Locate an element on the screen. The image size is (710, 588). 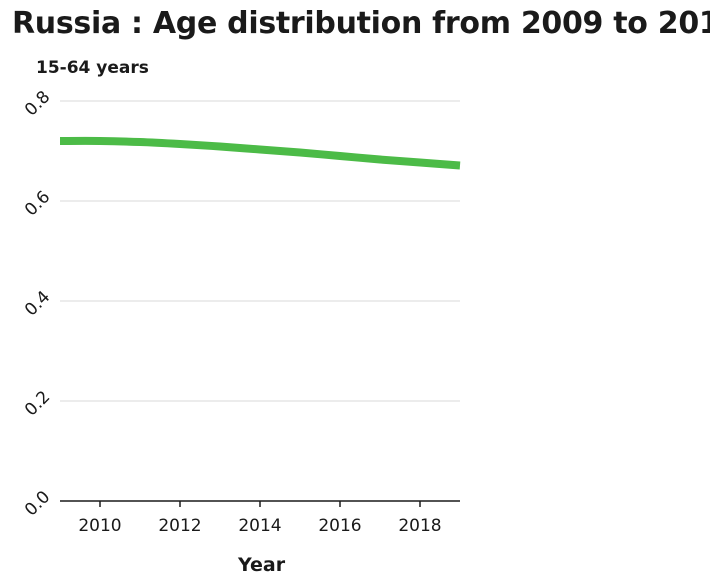
series-layer is located at coordinates (260, 153).